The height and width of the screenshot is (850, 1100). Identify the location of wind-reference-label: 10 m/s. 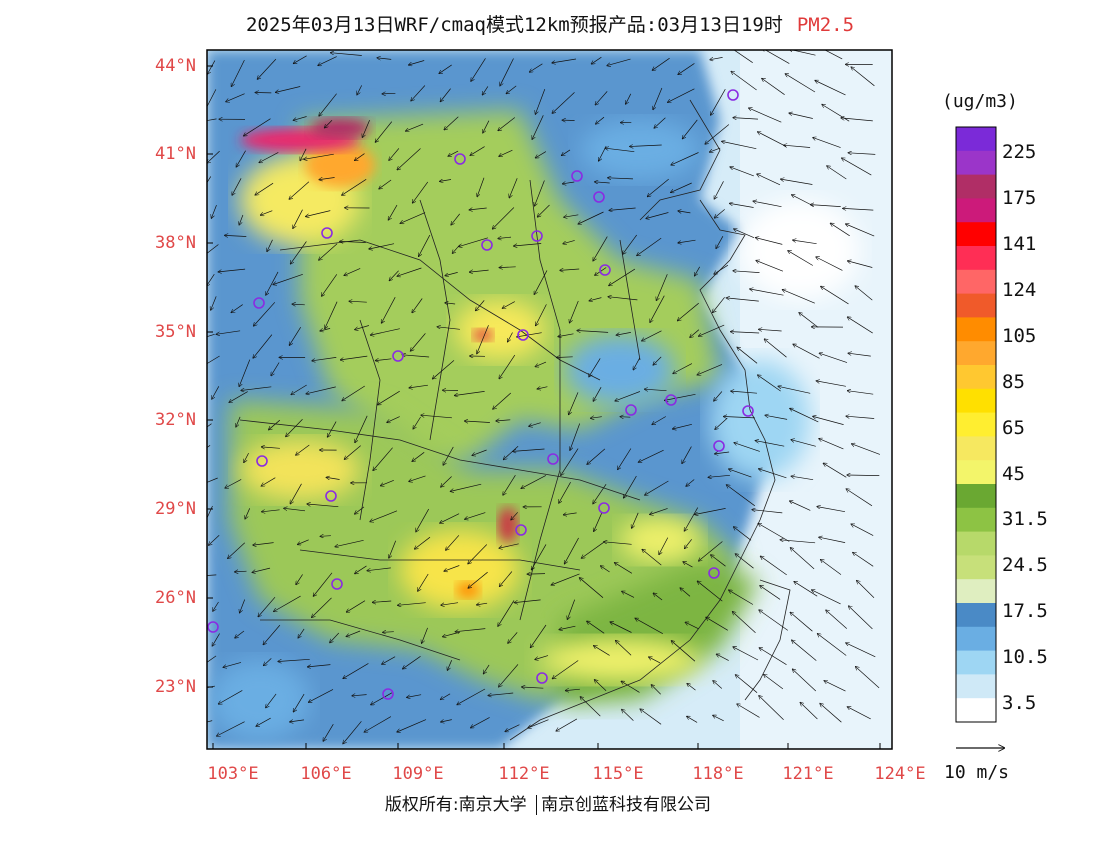
(977, 772).